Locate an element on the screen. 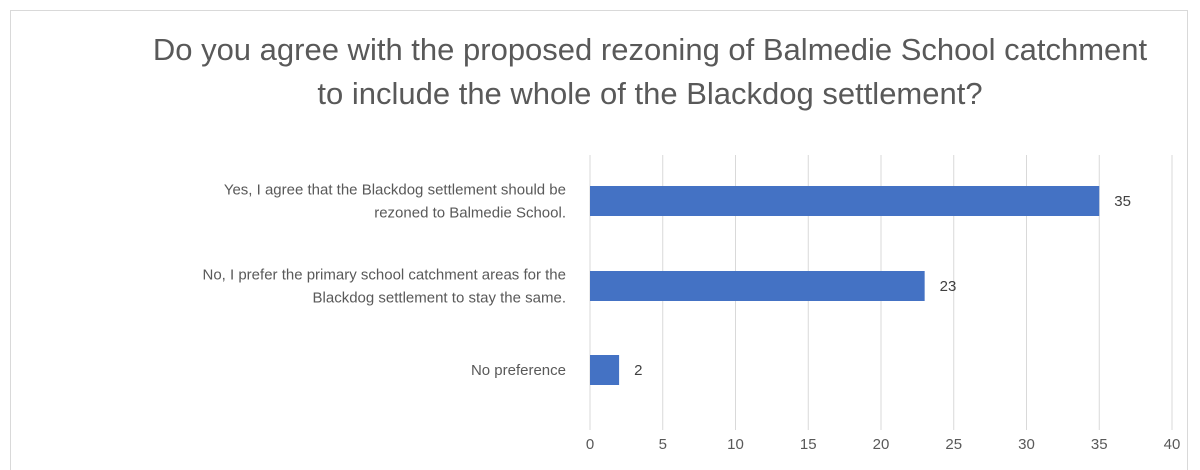 The height and width of the screenshot is (470, 1200). x-tick-label: 40 is located at coordinates (1172, 444).